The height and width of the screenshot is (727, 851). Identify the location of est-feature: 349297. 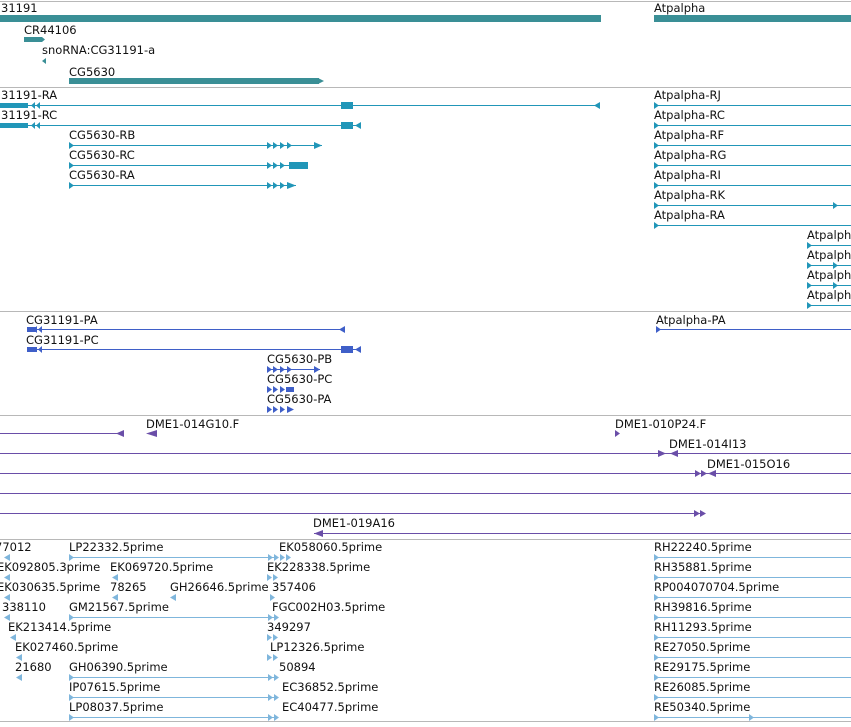
(289, 630).